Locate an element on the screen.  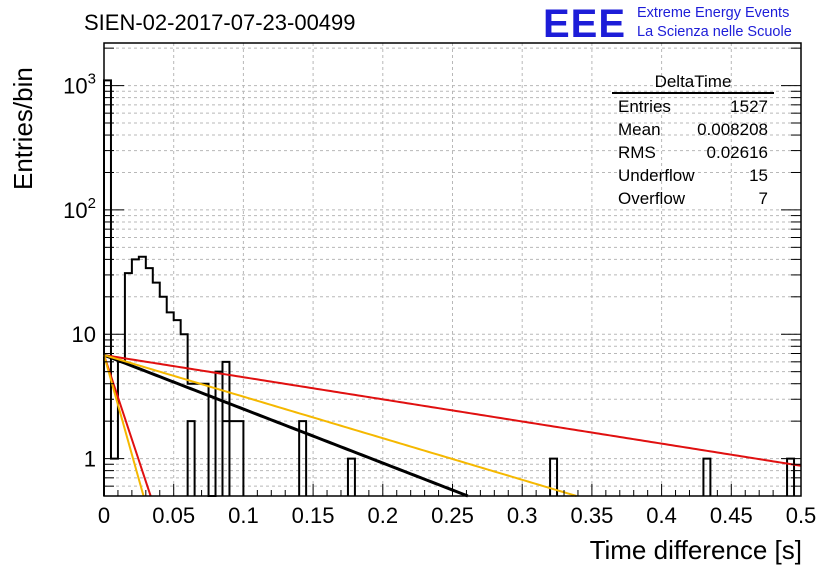
y-axis-label: Entries/bin is located at coordinates (23, 128).